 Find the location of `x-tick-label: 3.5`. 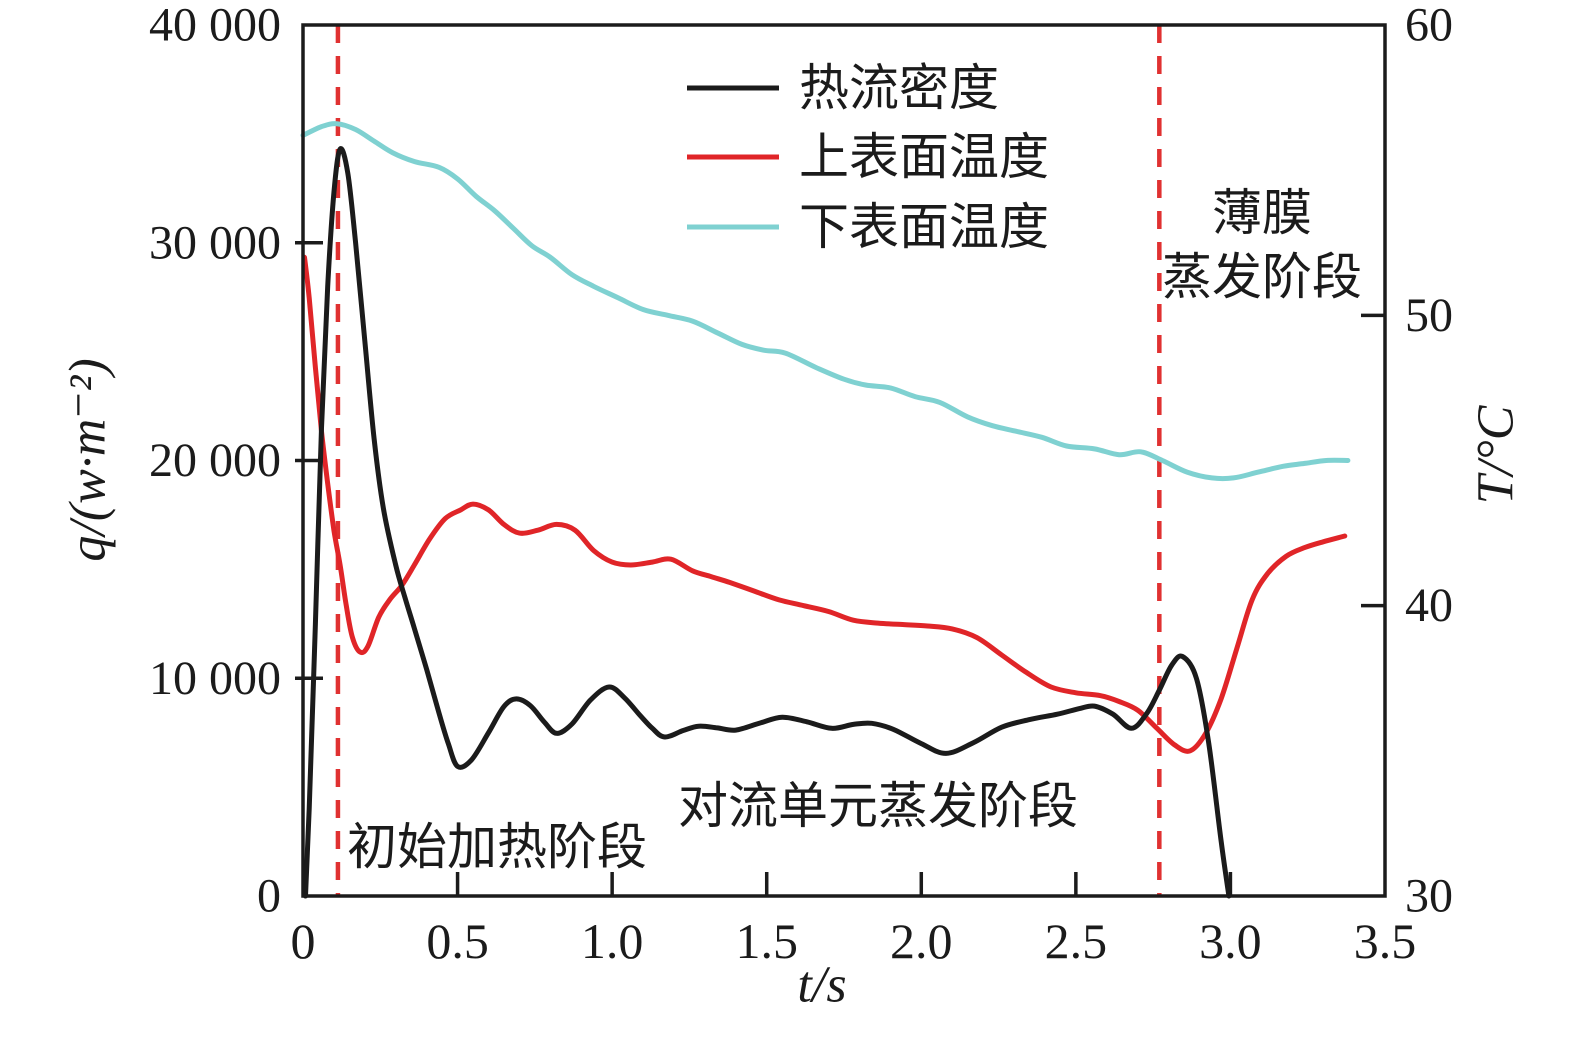

x-tick-label: 3.5 is located at coordinates (1385, 941).